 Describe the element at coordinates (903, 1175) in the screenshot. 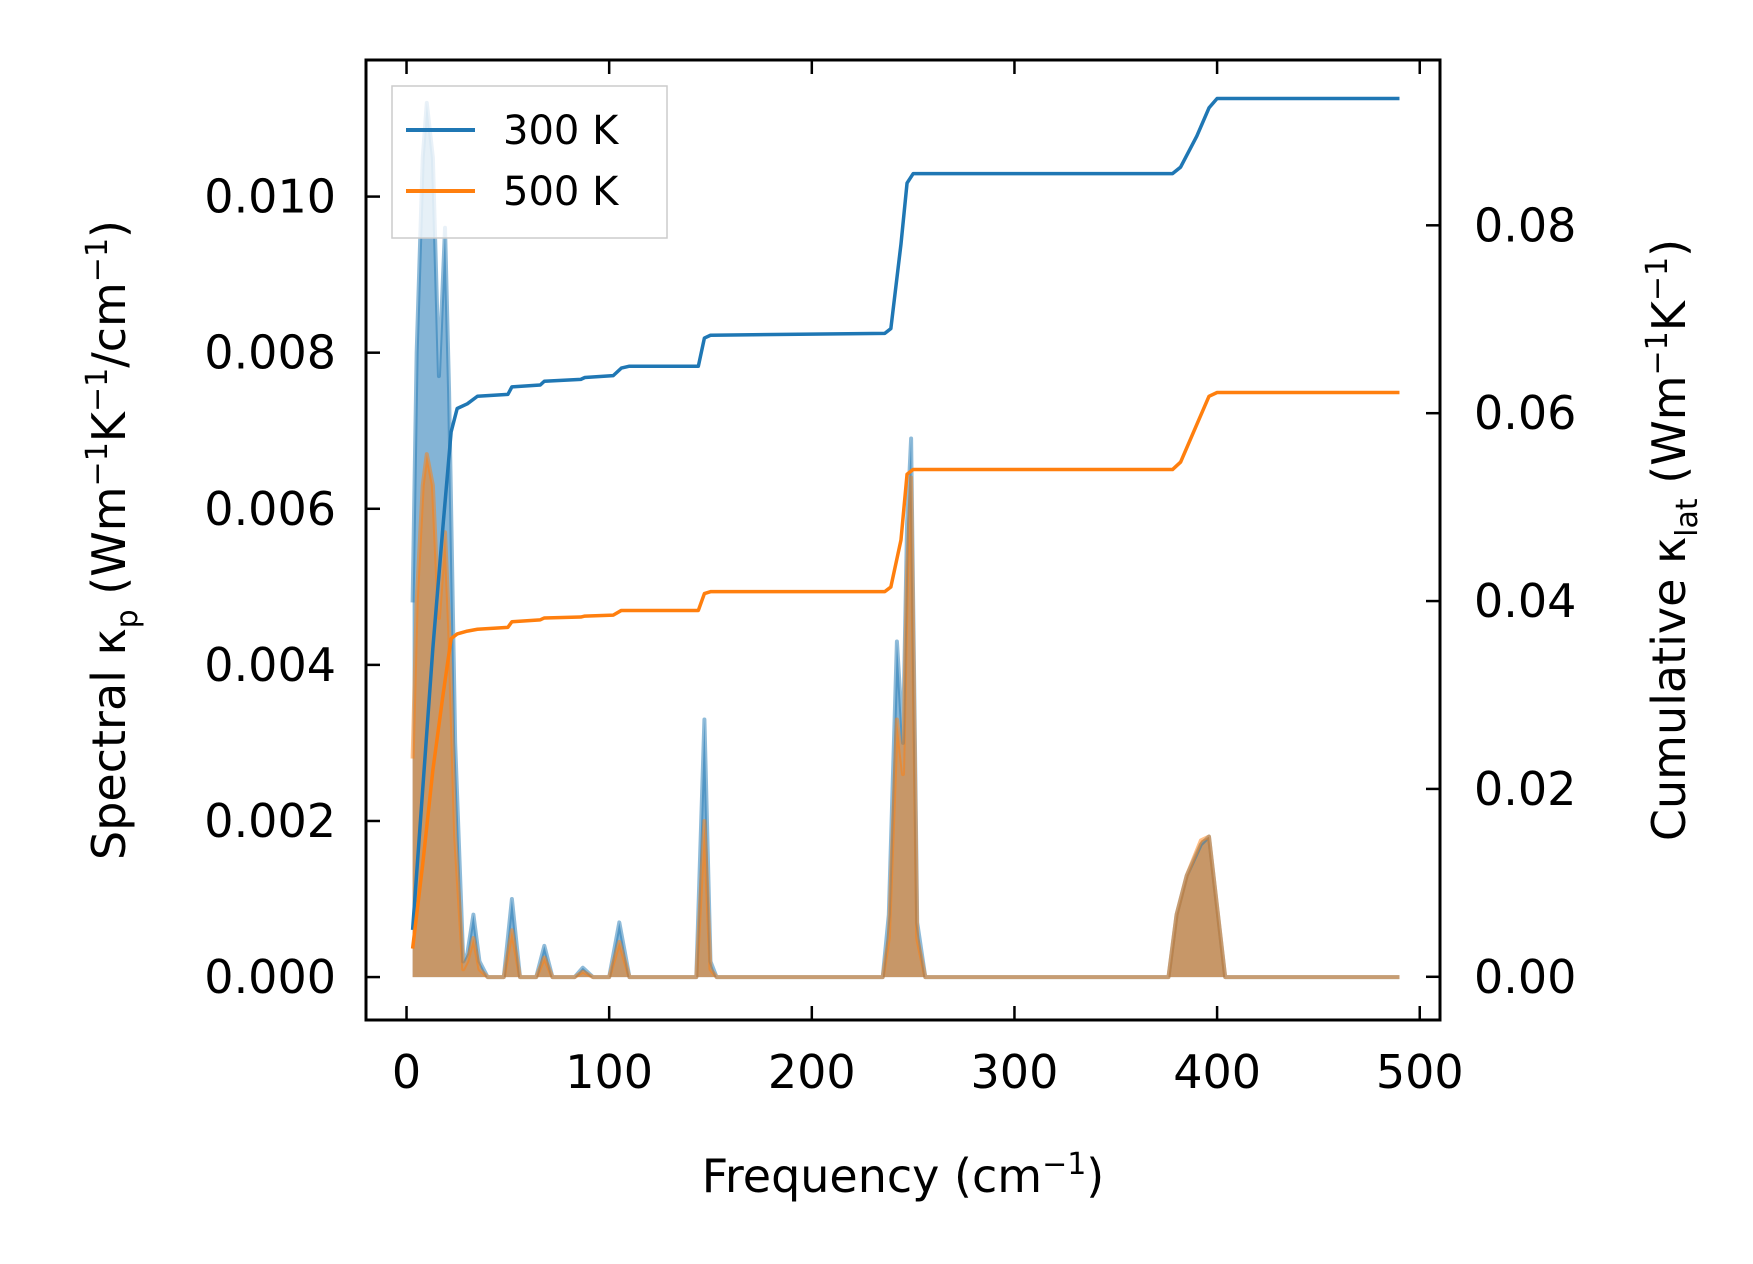

I see `x-axis-title: Frequency (cm−1)` at that location.